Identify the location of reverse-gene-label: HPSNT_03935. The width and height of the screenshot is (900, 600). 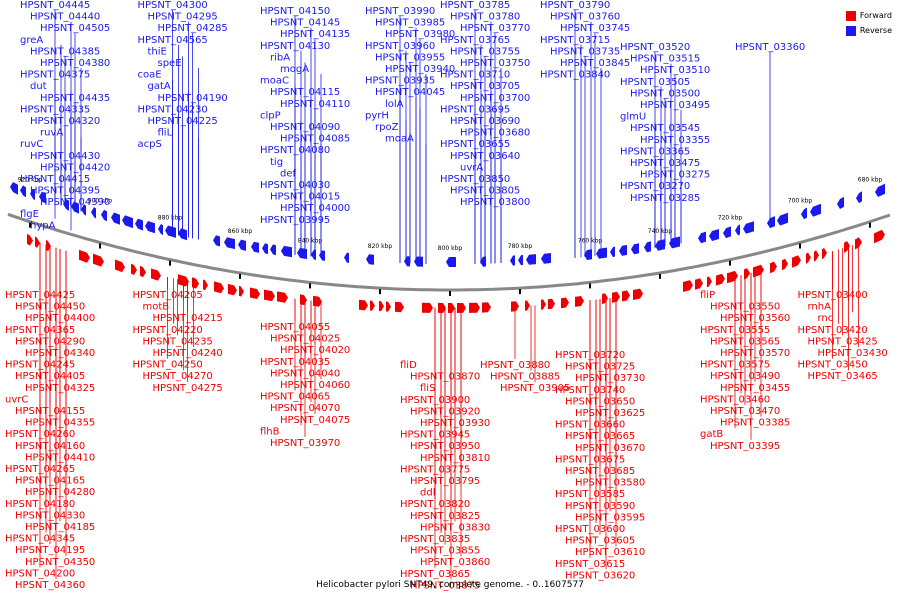
(400, 81).